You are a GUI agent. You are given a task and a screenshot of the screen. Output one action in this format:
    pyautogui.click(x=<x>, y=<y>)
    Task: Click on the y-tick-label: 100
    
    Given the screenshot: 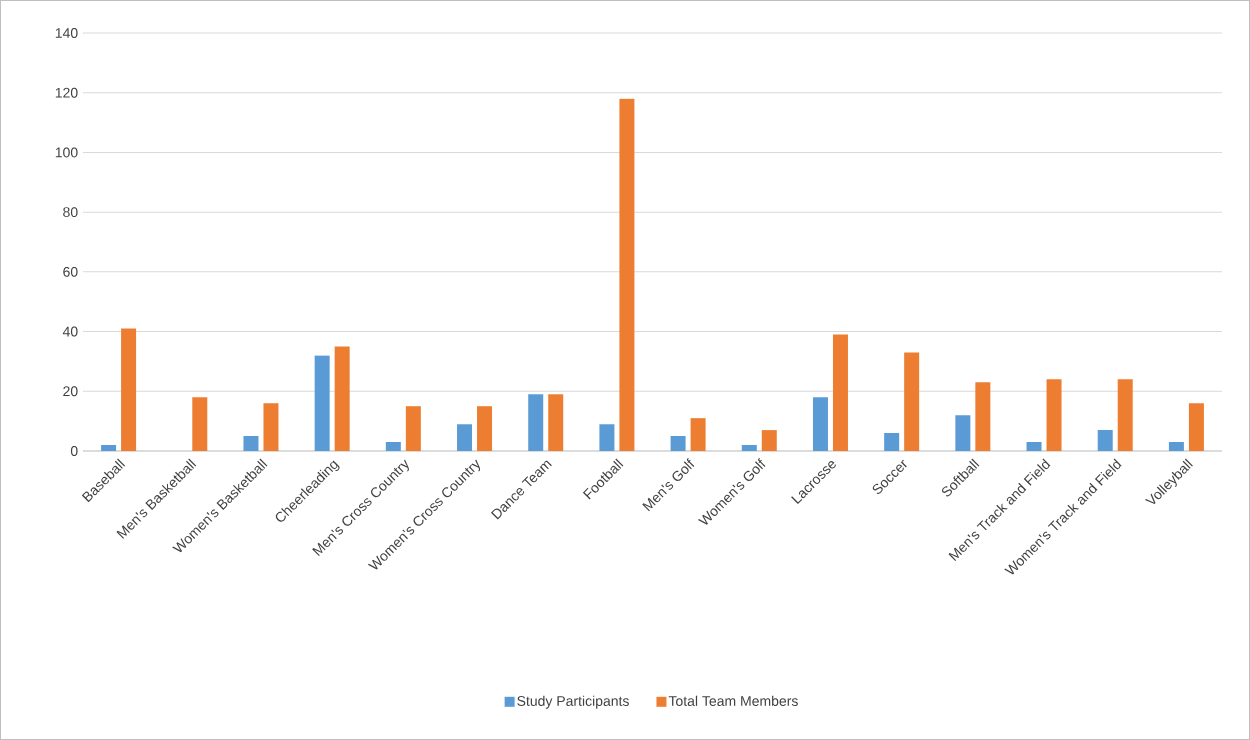 What is the action you would take?
    pyautogui.click(x=66, y=152)
    